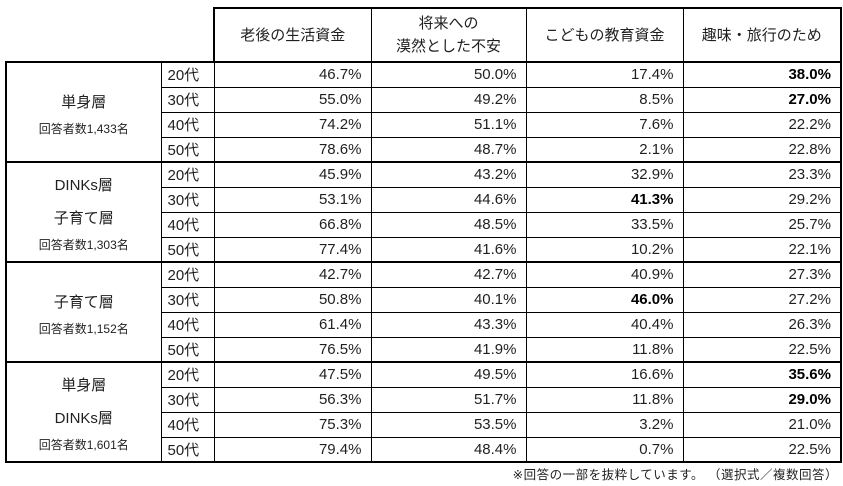 This screenshot has width=843, height=486. Describe the element at coordinates (448, 374) in the screenshot. I see `value-cell: 49.5%` at that location.